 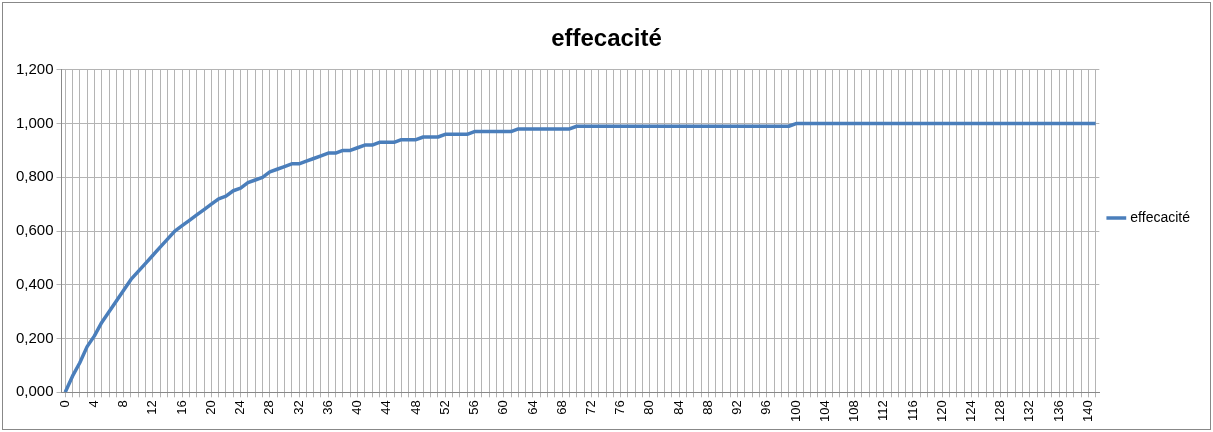 I want to click on y-tick-label: 1,000, so click(x=34, y=122).